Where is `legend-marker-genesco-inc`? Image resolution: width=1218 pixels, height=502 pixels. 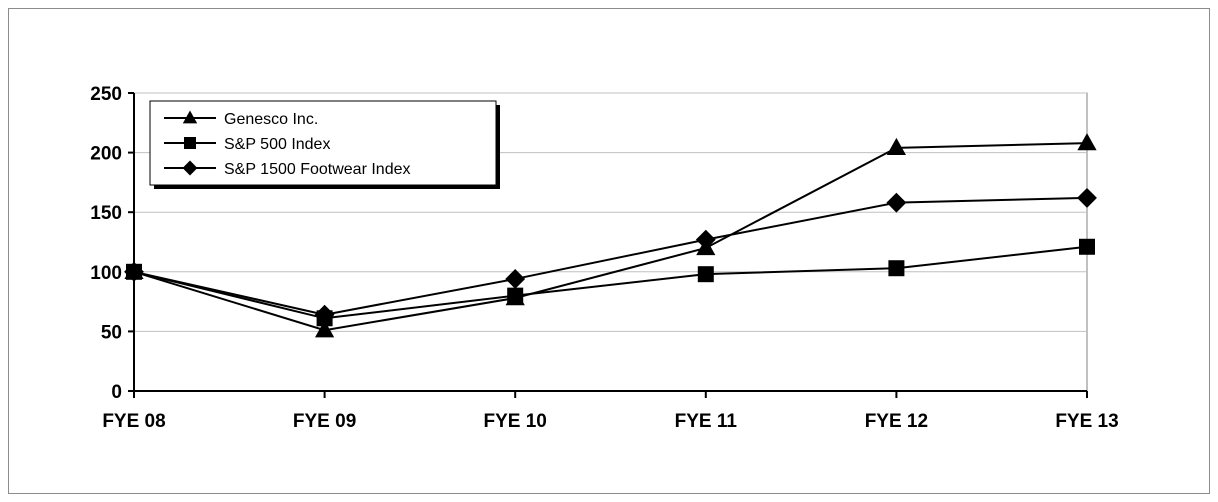 legend-marker-genesco-inc is located at coordinates (190, 117).